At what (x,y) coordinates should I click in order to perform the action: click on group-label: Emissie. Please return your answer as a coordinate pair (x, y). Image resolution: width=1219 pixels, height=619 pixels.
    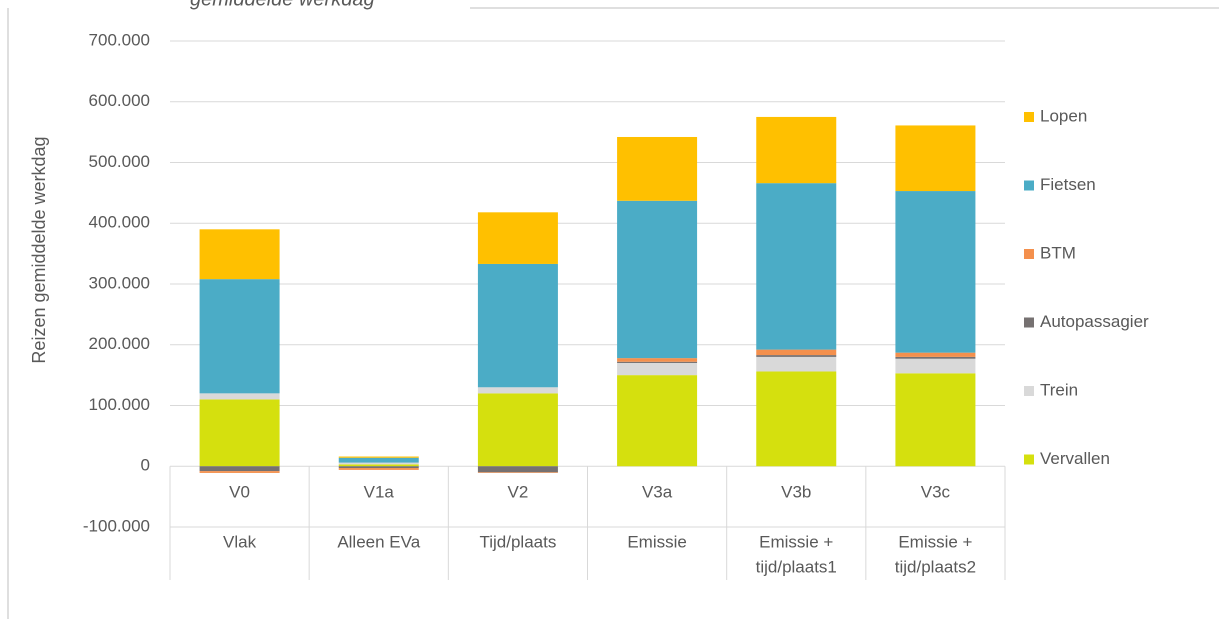
    Looking at the image, I should click on (657, 541).